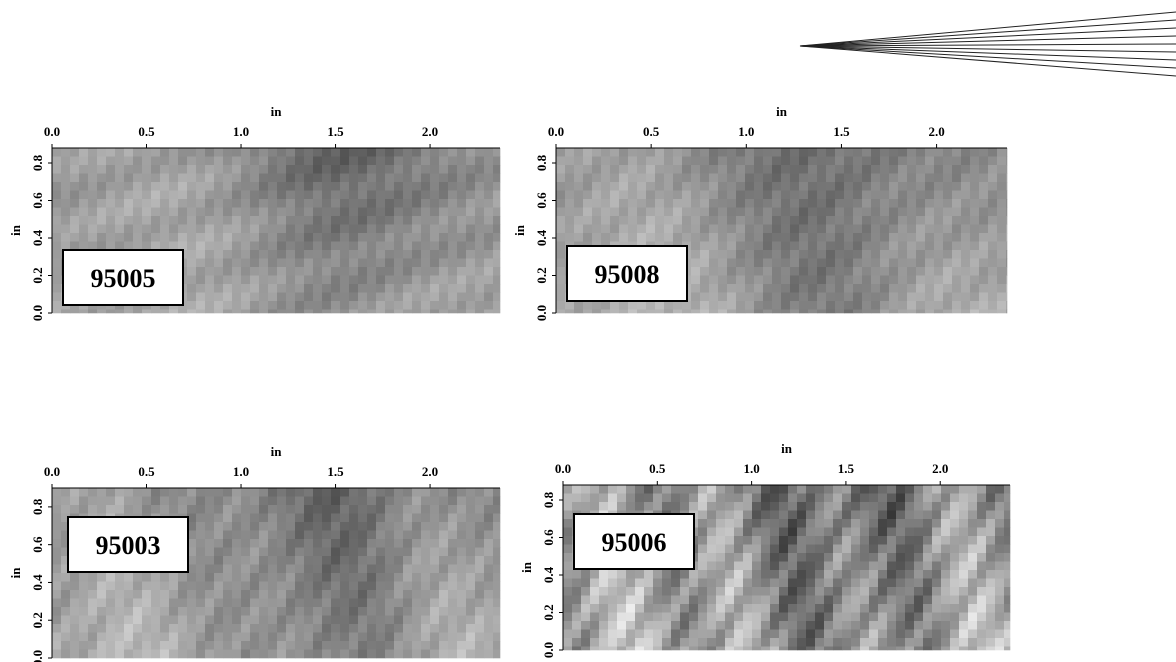  What do you see at coordinates (548, 537) in the screenshot?
I see `y-tick-label: 0.6` at bounding box center [548, 537].